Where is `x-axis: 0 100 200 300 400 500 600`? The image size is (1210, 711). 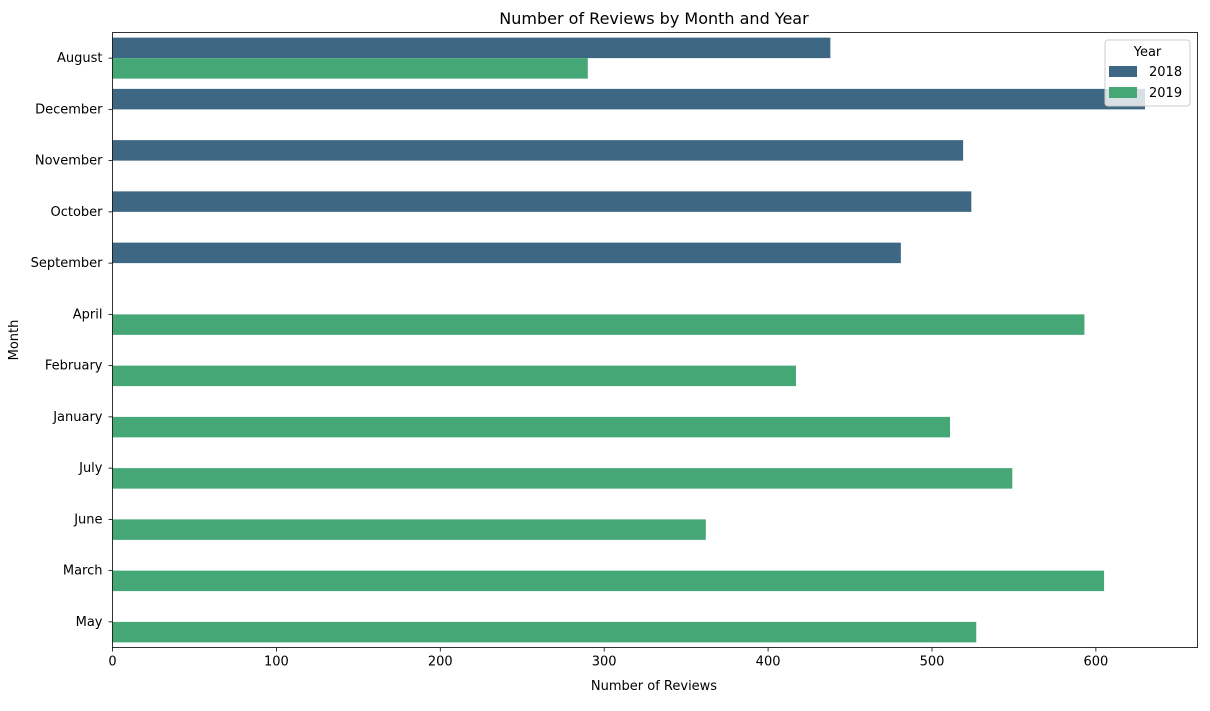 x-axis: 0 100 200 300 400 500 600 is located at coordinates (608, 658).